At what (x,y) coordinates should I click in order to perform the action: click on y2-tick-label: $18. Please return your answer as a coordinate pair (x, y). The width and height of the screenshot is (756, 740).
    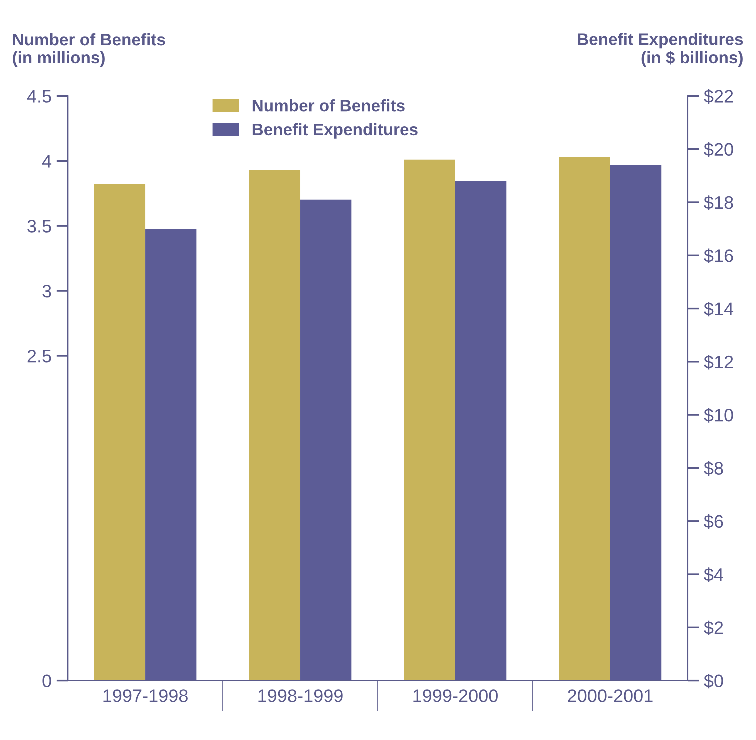
    Looking at the image, I should click on (719, 203).